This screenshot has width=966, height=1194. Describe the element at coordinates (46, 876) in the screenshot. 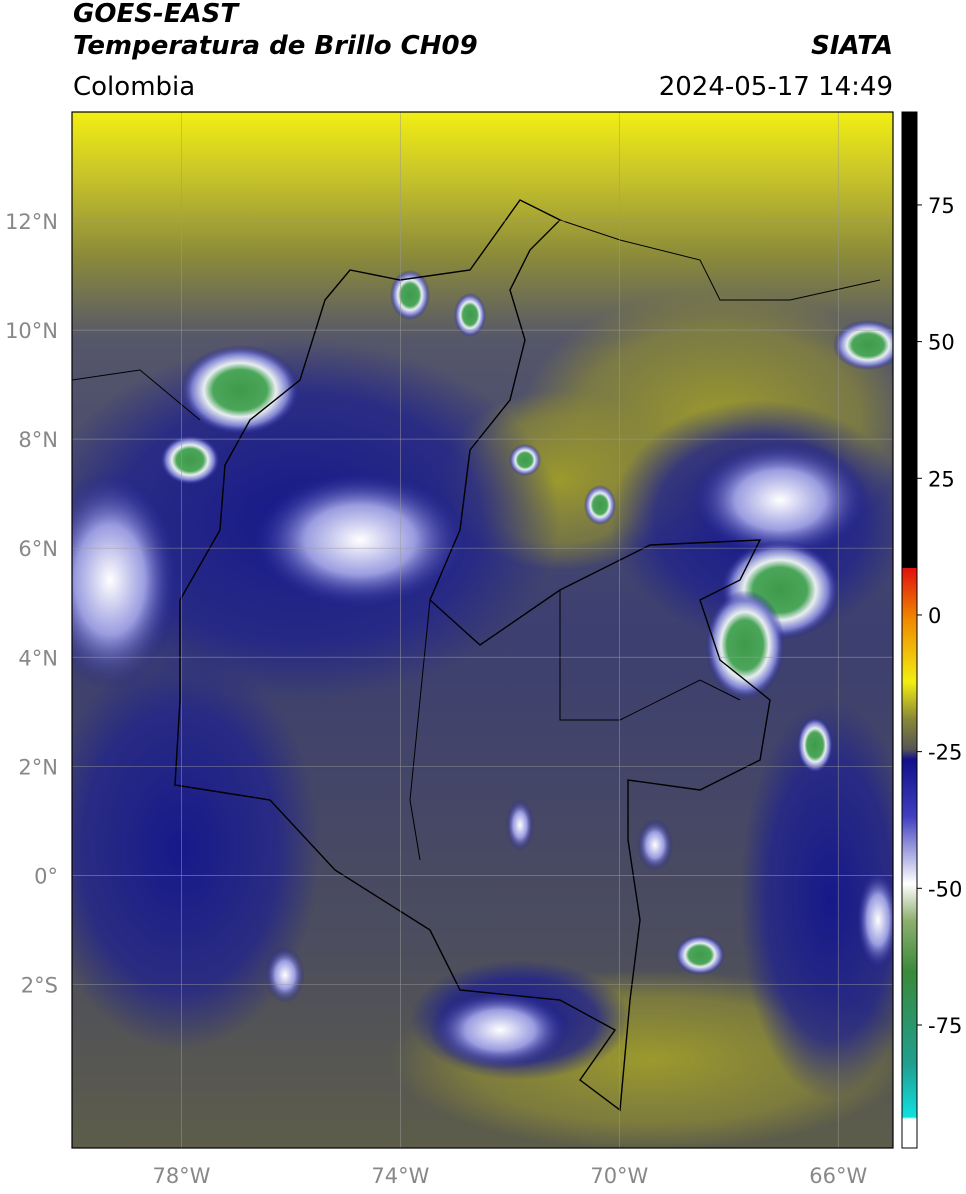

I see `lat-tick-label: 0°` at that location.